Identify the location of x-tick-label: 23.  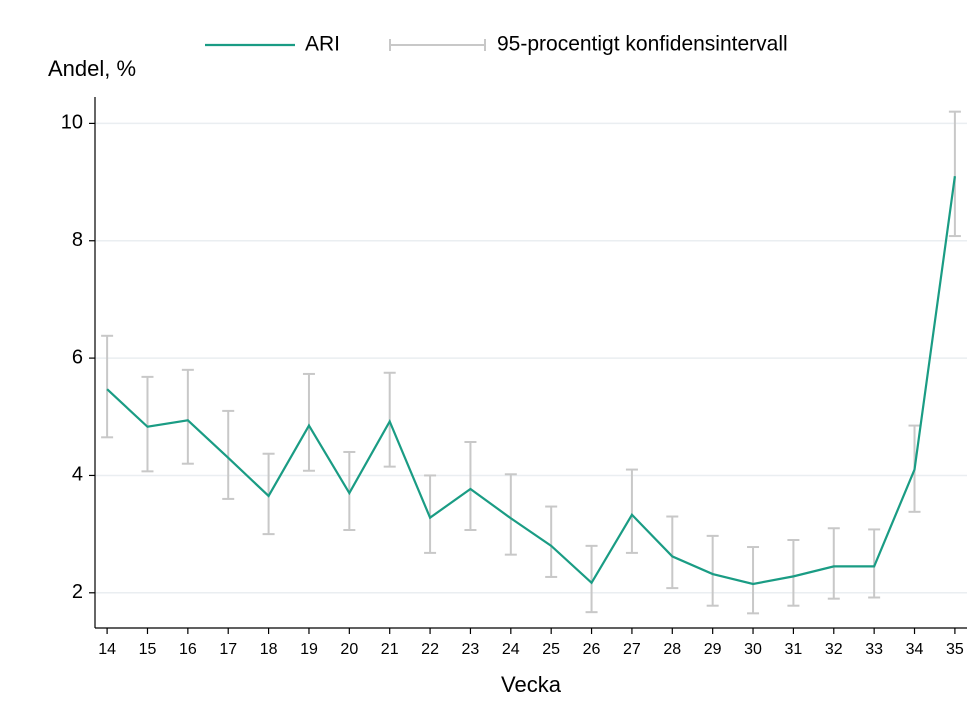
(471, 649).